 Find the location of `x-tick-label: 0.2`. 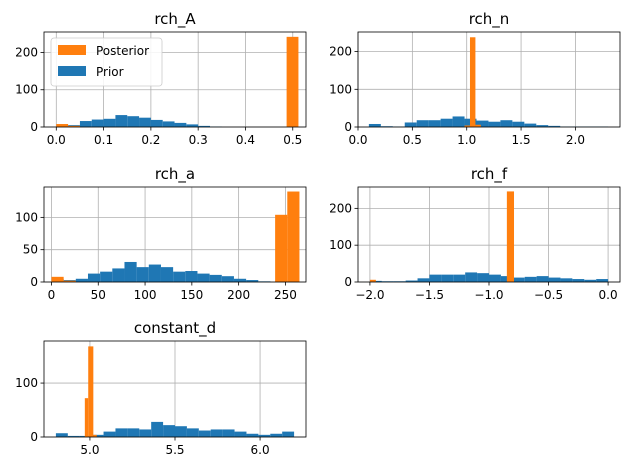

x-tick-label: 0.2 is located at coordinates (150, 140).